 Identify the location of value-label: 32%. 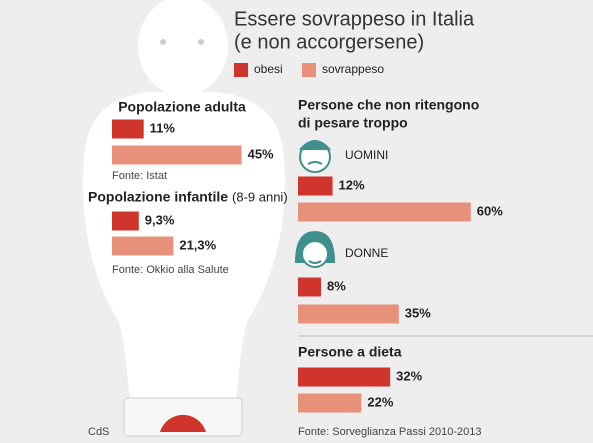
(409, 375).